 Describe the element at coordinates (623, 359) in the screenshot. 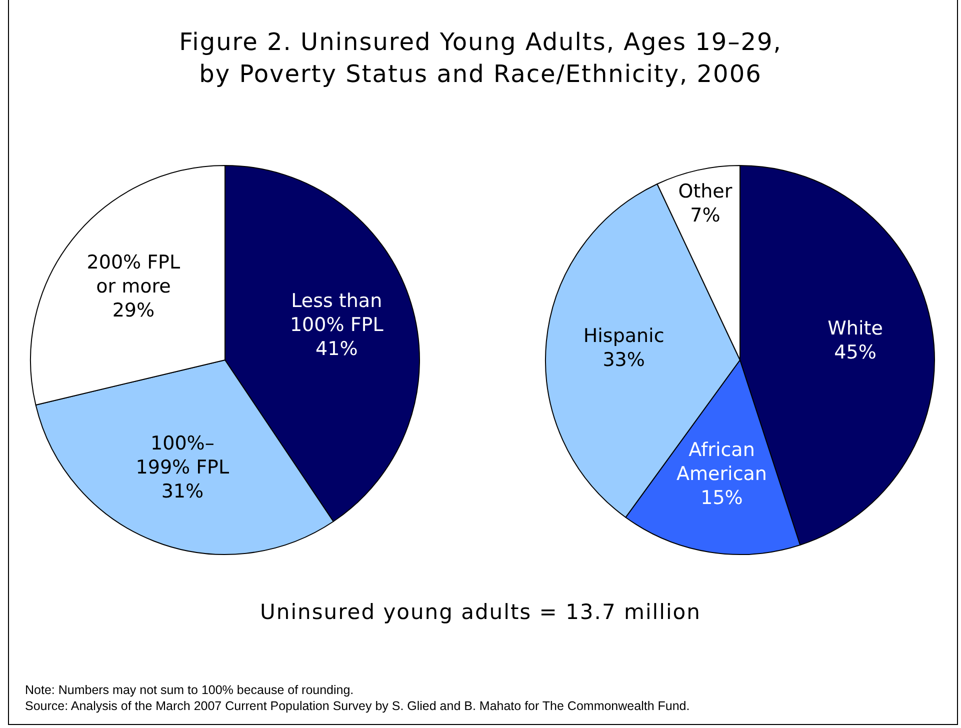

I see `data-label: 33%` at that location.